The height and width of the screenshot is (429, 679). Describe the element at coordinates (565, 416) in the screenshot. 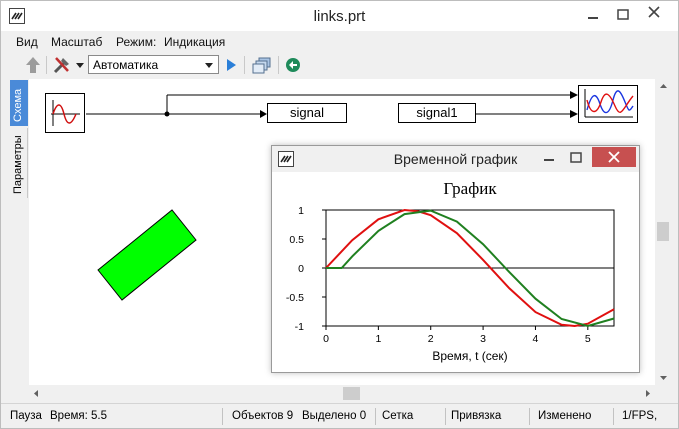

I see `status-modified: Изменено` at that location.